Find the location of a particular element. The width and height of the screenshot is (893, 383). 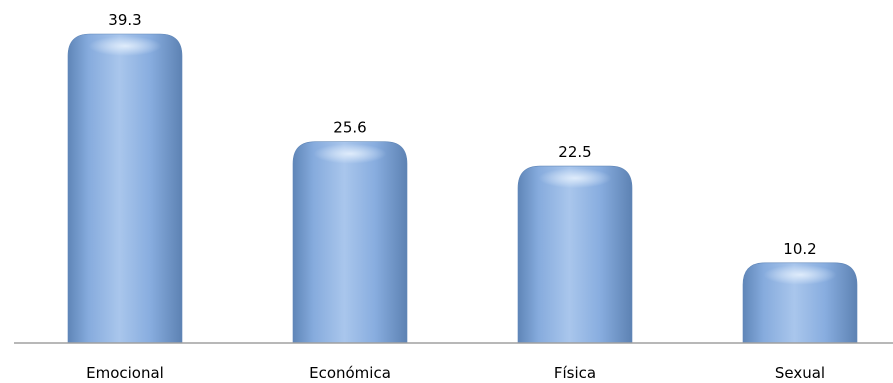

x-tick-label: Emocional is located at coordinates (125, 373).